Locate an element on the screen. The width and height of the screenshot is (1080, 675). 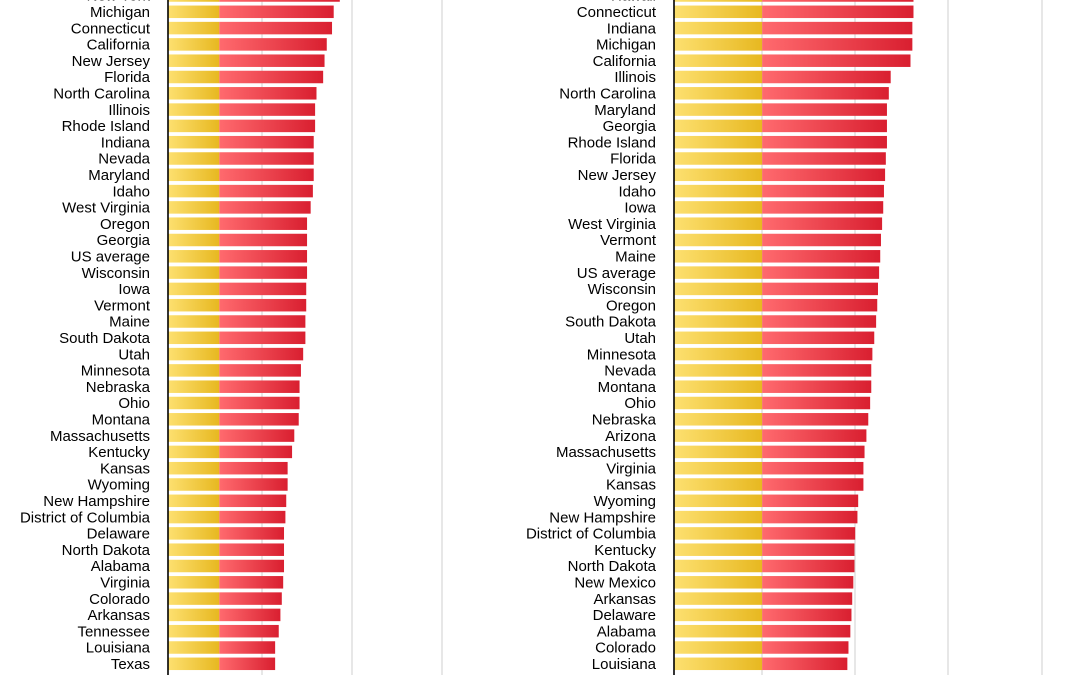
category-label: Ohio is located at coordinates (640, 403).